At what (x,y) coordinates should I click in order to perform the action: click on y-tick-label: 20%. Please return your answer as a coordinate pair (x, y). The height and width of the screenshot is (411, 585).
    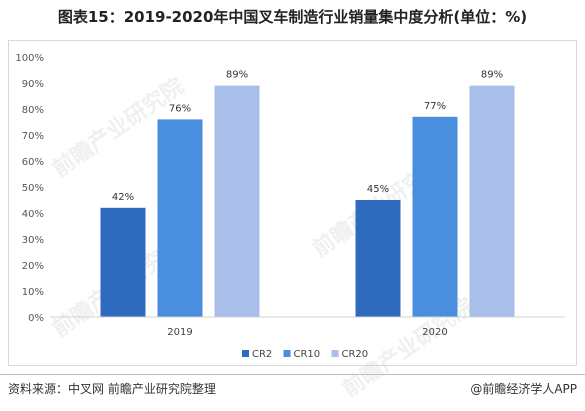
    Looking at the image, I should click on (33, 266).